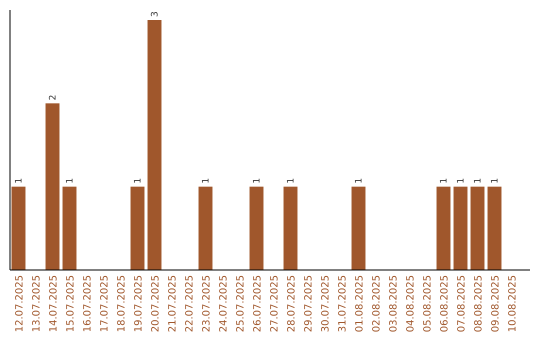 The image size is (540, 340). I want to click on x-tick-label: 27.07.2025, so click(275, 303).